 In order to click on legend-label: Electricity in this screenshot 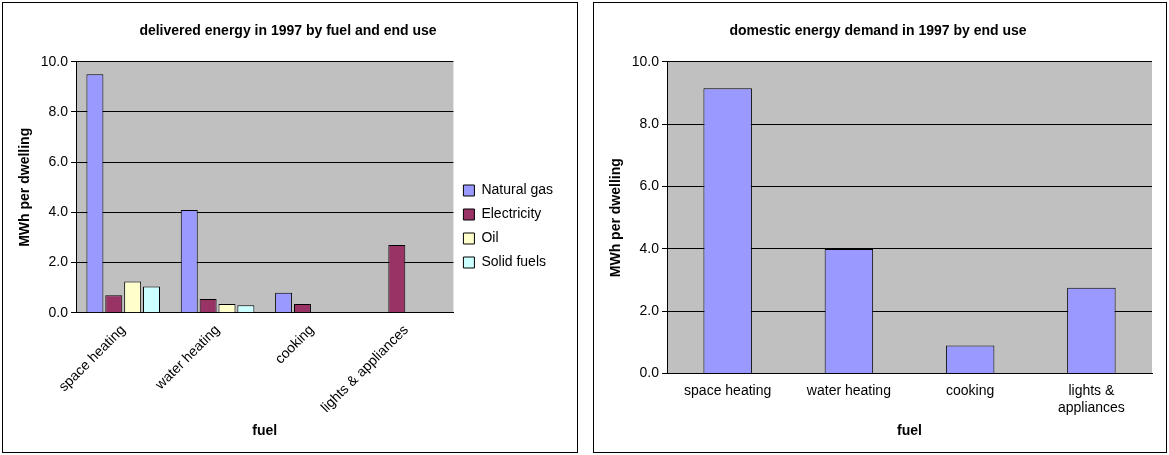, I will do `click(511, 213)`.